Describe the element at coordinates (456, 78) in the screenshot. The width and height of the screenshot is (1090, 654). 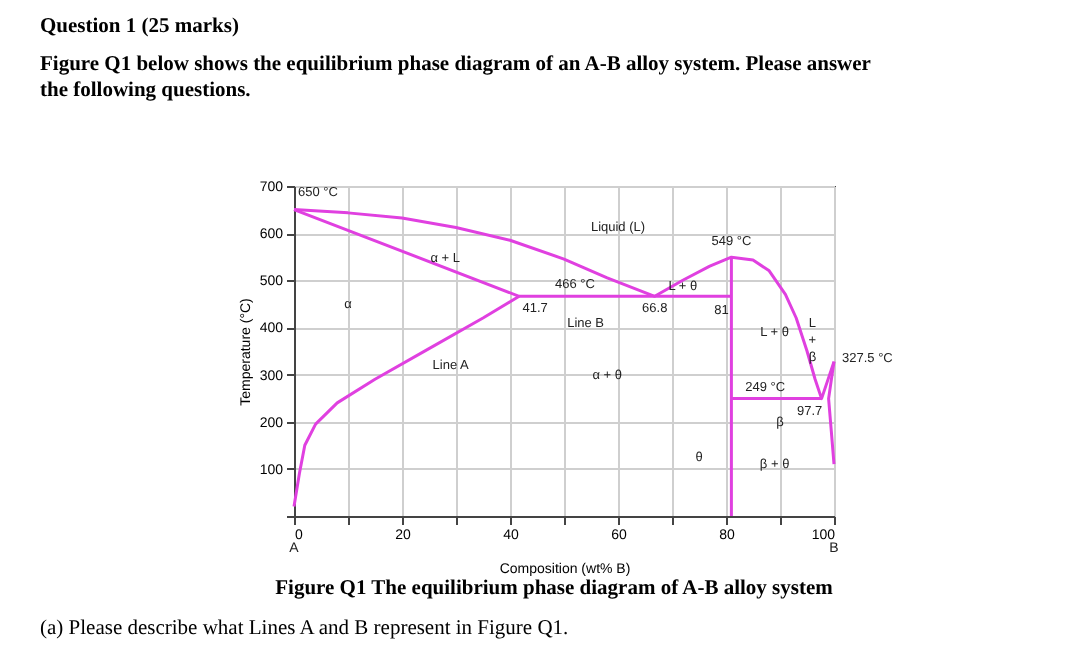
I see `chart-subtitle: Figure Q1 below shows the equilibrium phase diagram of an A-B alloy system. Please answer the following questions.` at that location.